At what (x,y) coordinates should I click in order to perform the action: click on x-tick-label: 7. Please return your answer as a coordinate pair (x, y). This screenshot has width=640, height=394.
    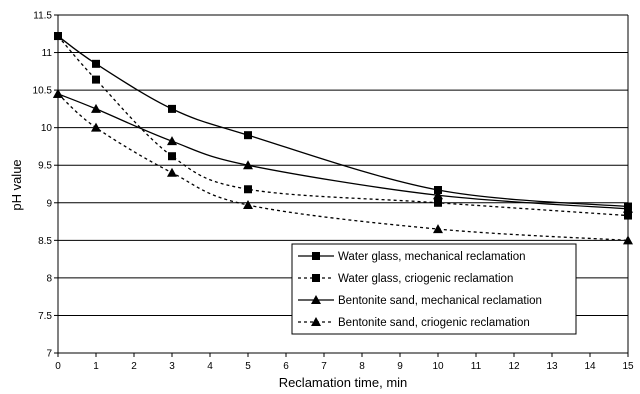
    Looking at the image, I should click on (324, 366).